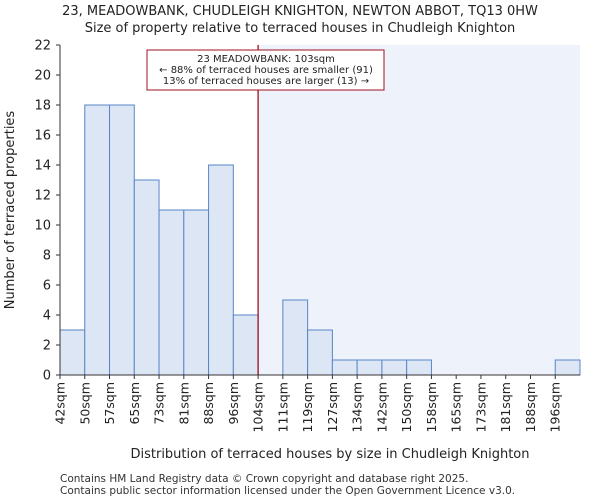 This screenshot has width=600, height=500. What do you see at coordinates (480, 407) in the screenshot?
I see `x-tick-label: 173sqm` at bounding box center [480, 407].